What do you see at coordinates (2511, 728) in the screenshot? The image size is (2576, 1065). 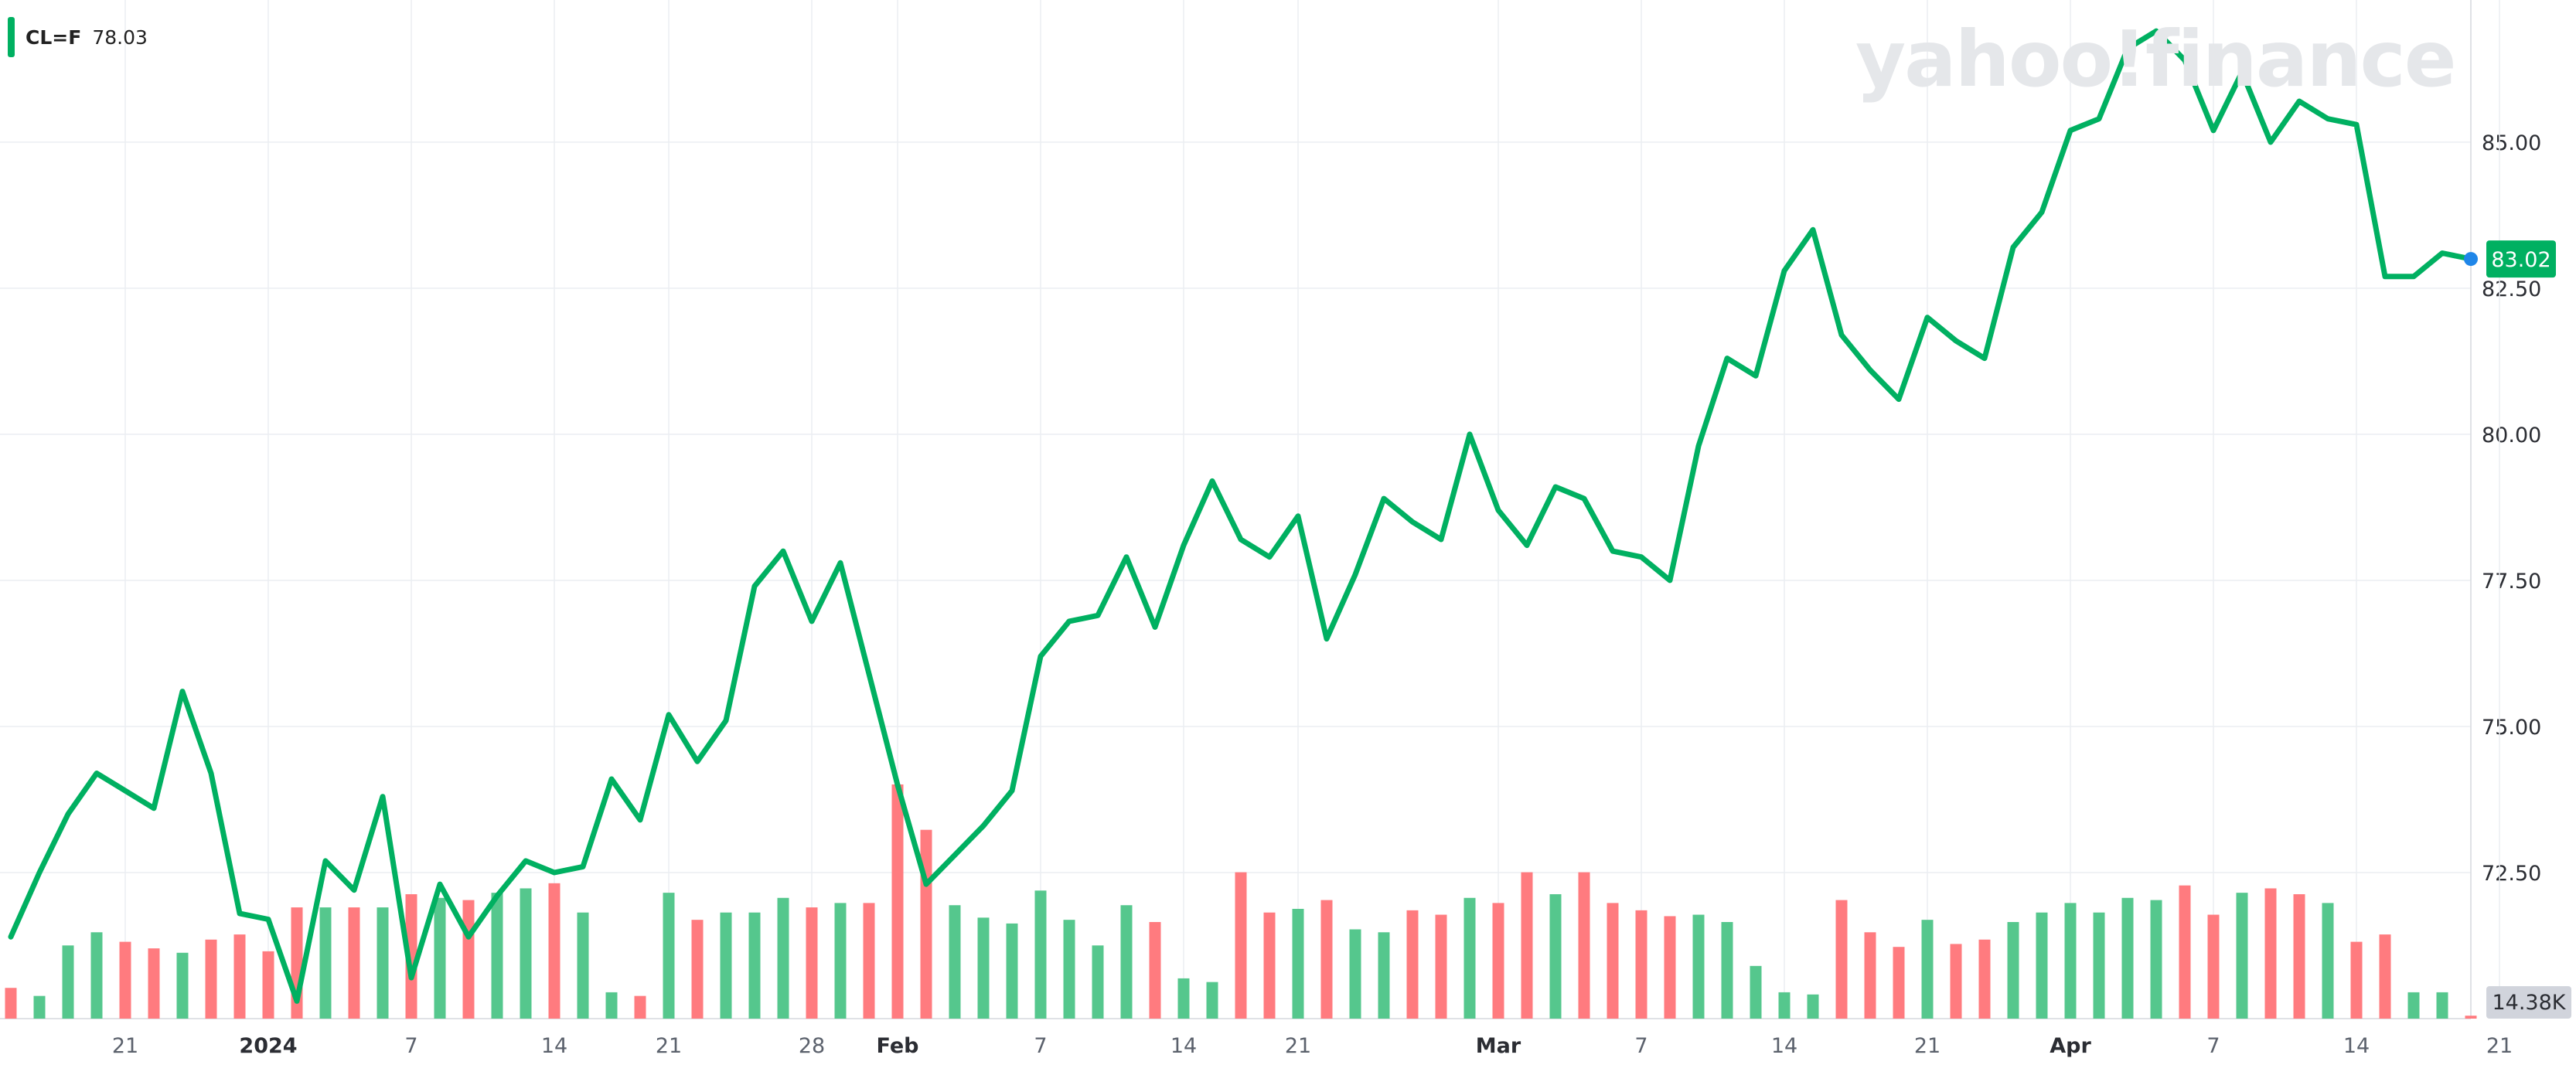 I see `y-tick-label: 75.00` at bounding box center [2511, 728].